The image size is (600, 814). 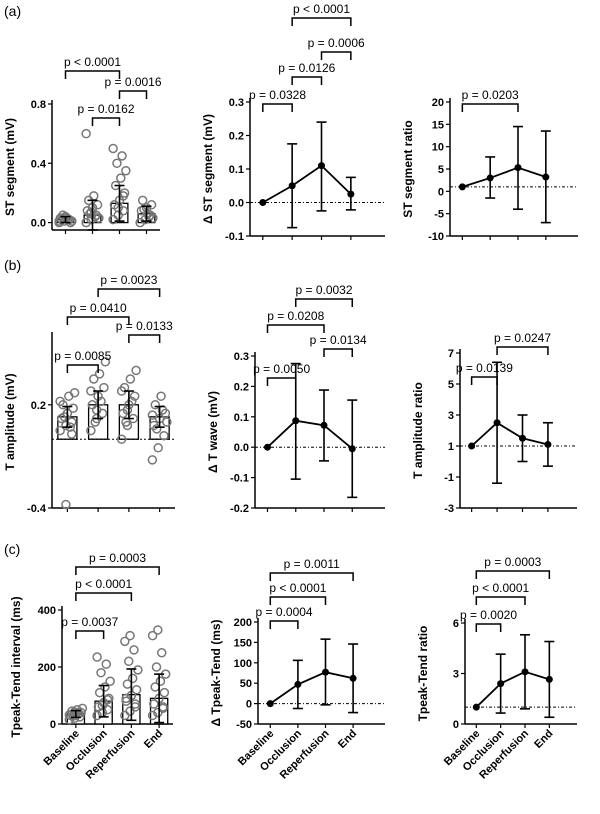 What do you see at coordinates (39, 164) in the screenshot?
I see `y-tick-label: 0.4` at bounding box center [39, 164].